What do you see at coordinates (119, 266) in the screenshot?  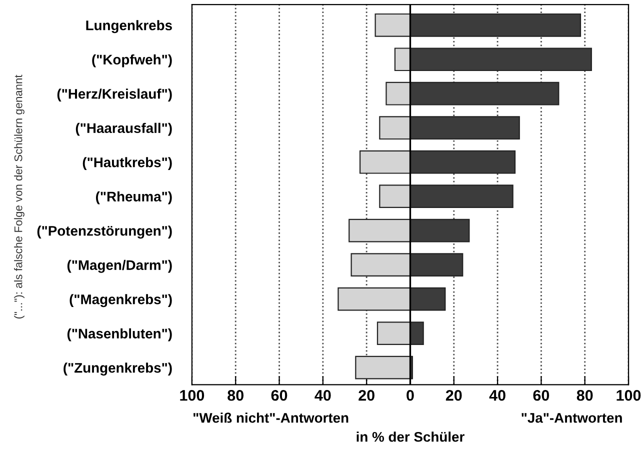 I see `y-tick-label: ("Magen/Darm")` at bounding box center [119, 266].